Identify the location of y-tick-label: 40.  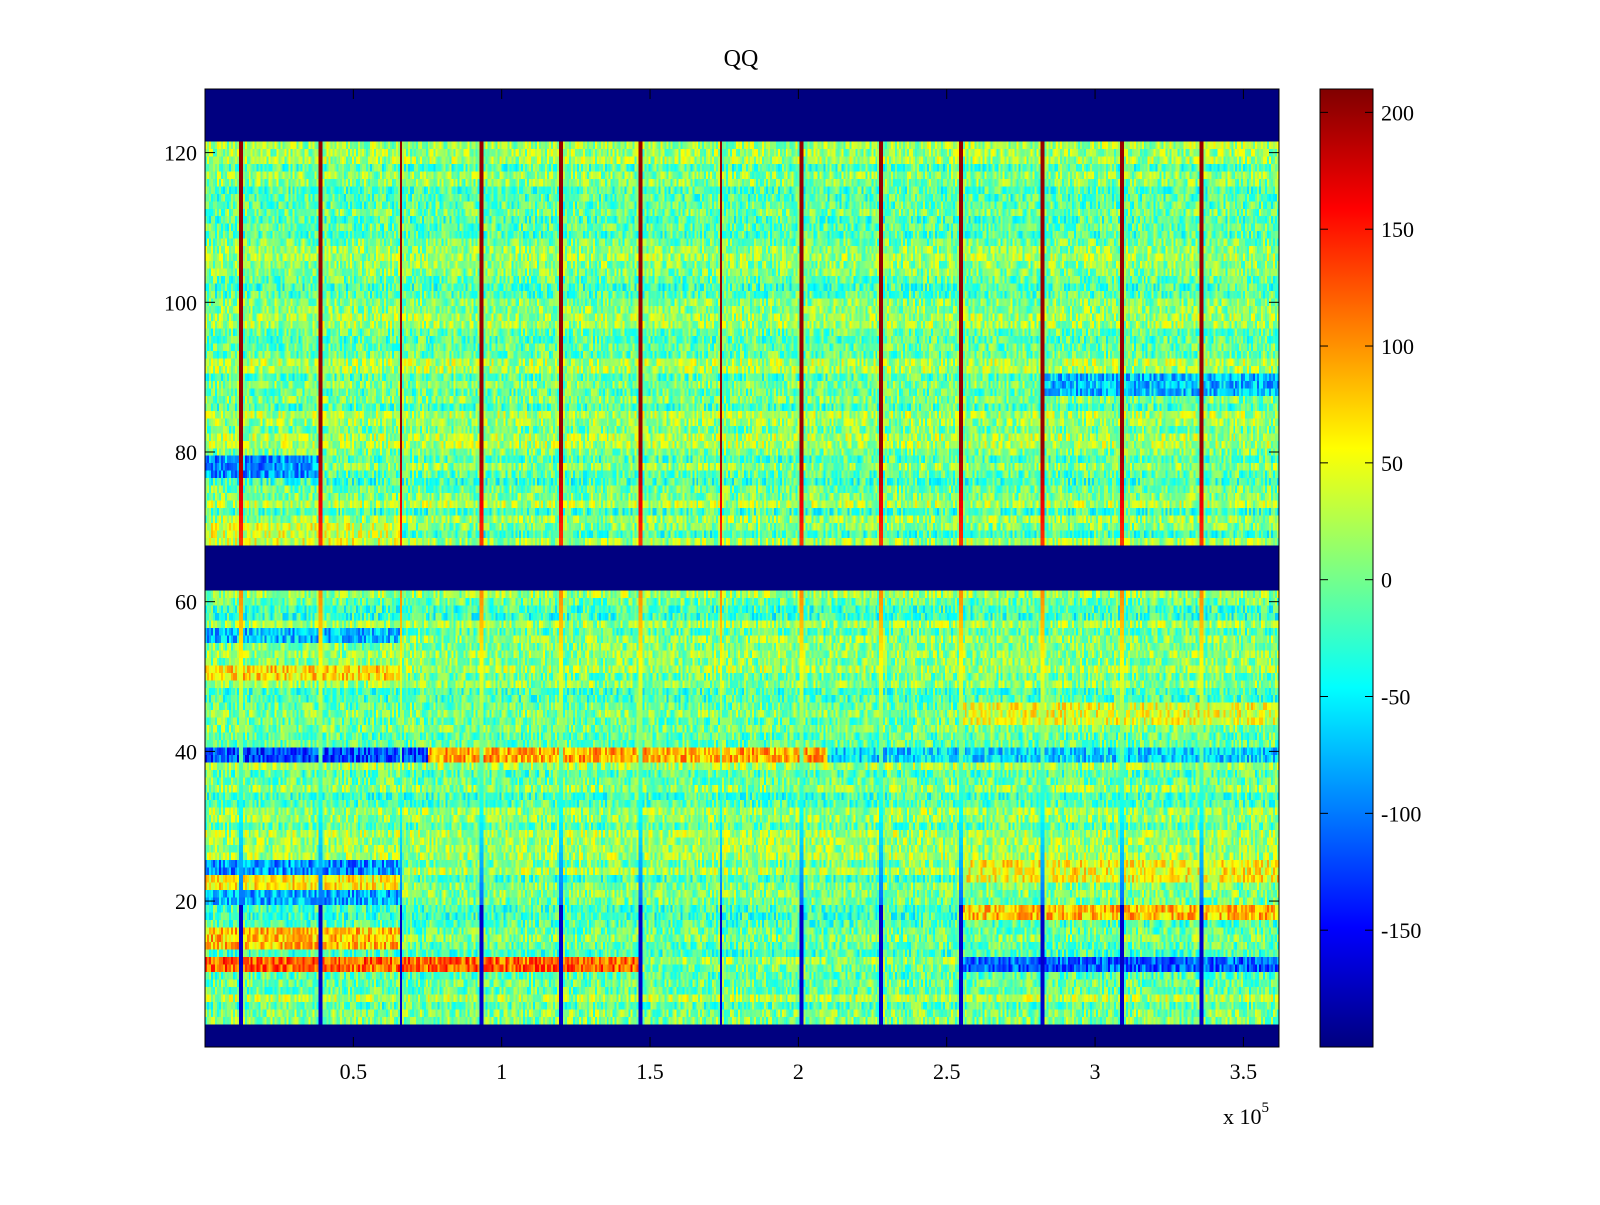
(186, 751).